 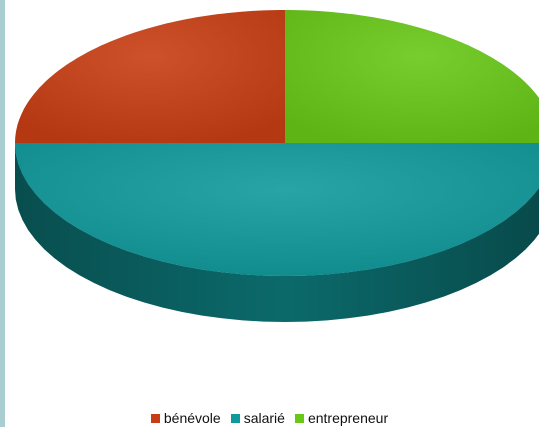 What do you see at coordinates (2, 213) in the screenshot?
I see `left-border-strip` at bounding box center [2, 213].